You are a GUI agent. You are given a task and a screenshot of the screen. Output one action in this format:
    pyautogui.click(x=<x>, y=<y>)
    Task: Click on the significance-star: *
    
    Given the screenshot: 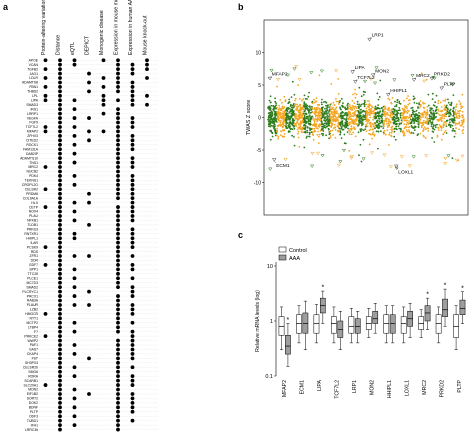 What is the action you would take?
    pyautogui.click(x=322, y=288)
    